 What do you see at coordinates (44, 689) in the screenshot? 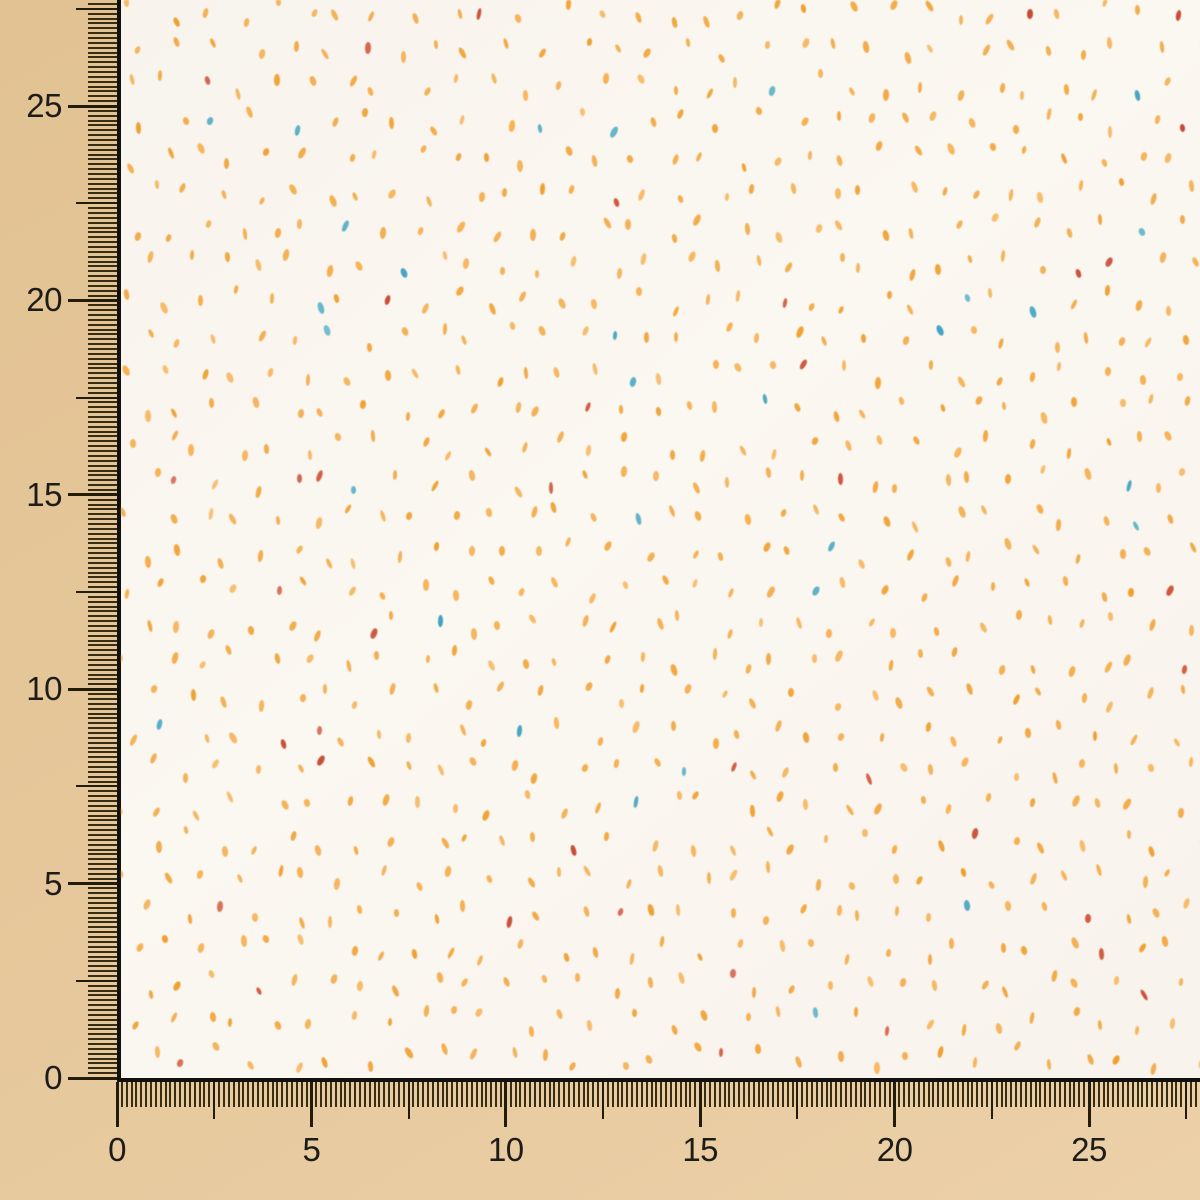
I see `ruler-number: 10` at bounding box center [44, 689].